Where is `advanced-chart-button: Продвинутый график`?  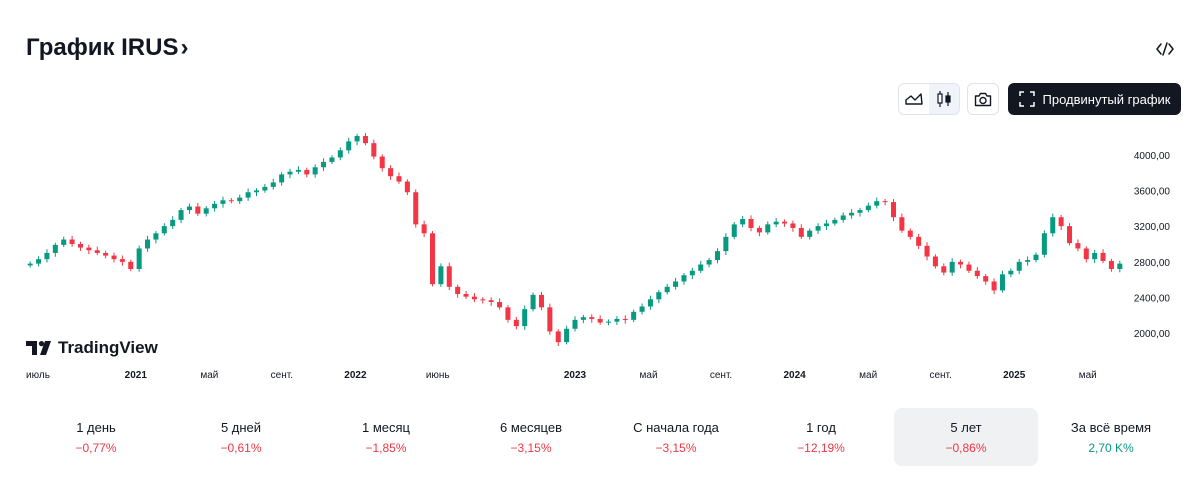
advanced-chart-button: Продвинутый график is located at coordinates (1094, 99).